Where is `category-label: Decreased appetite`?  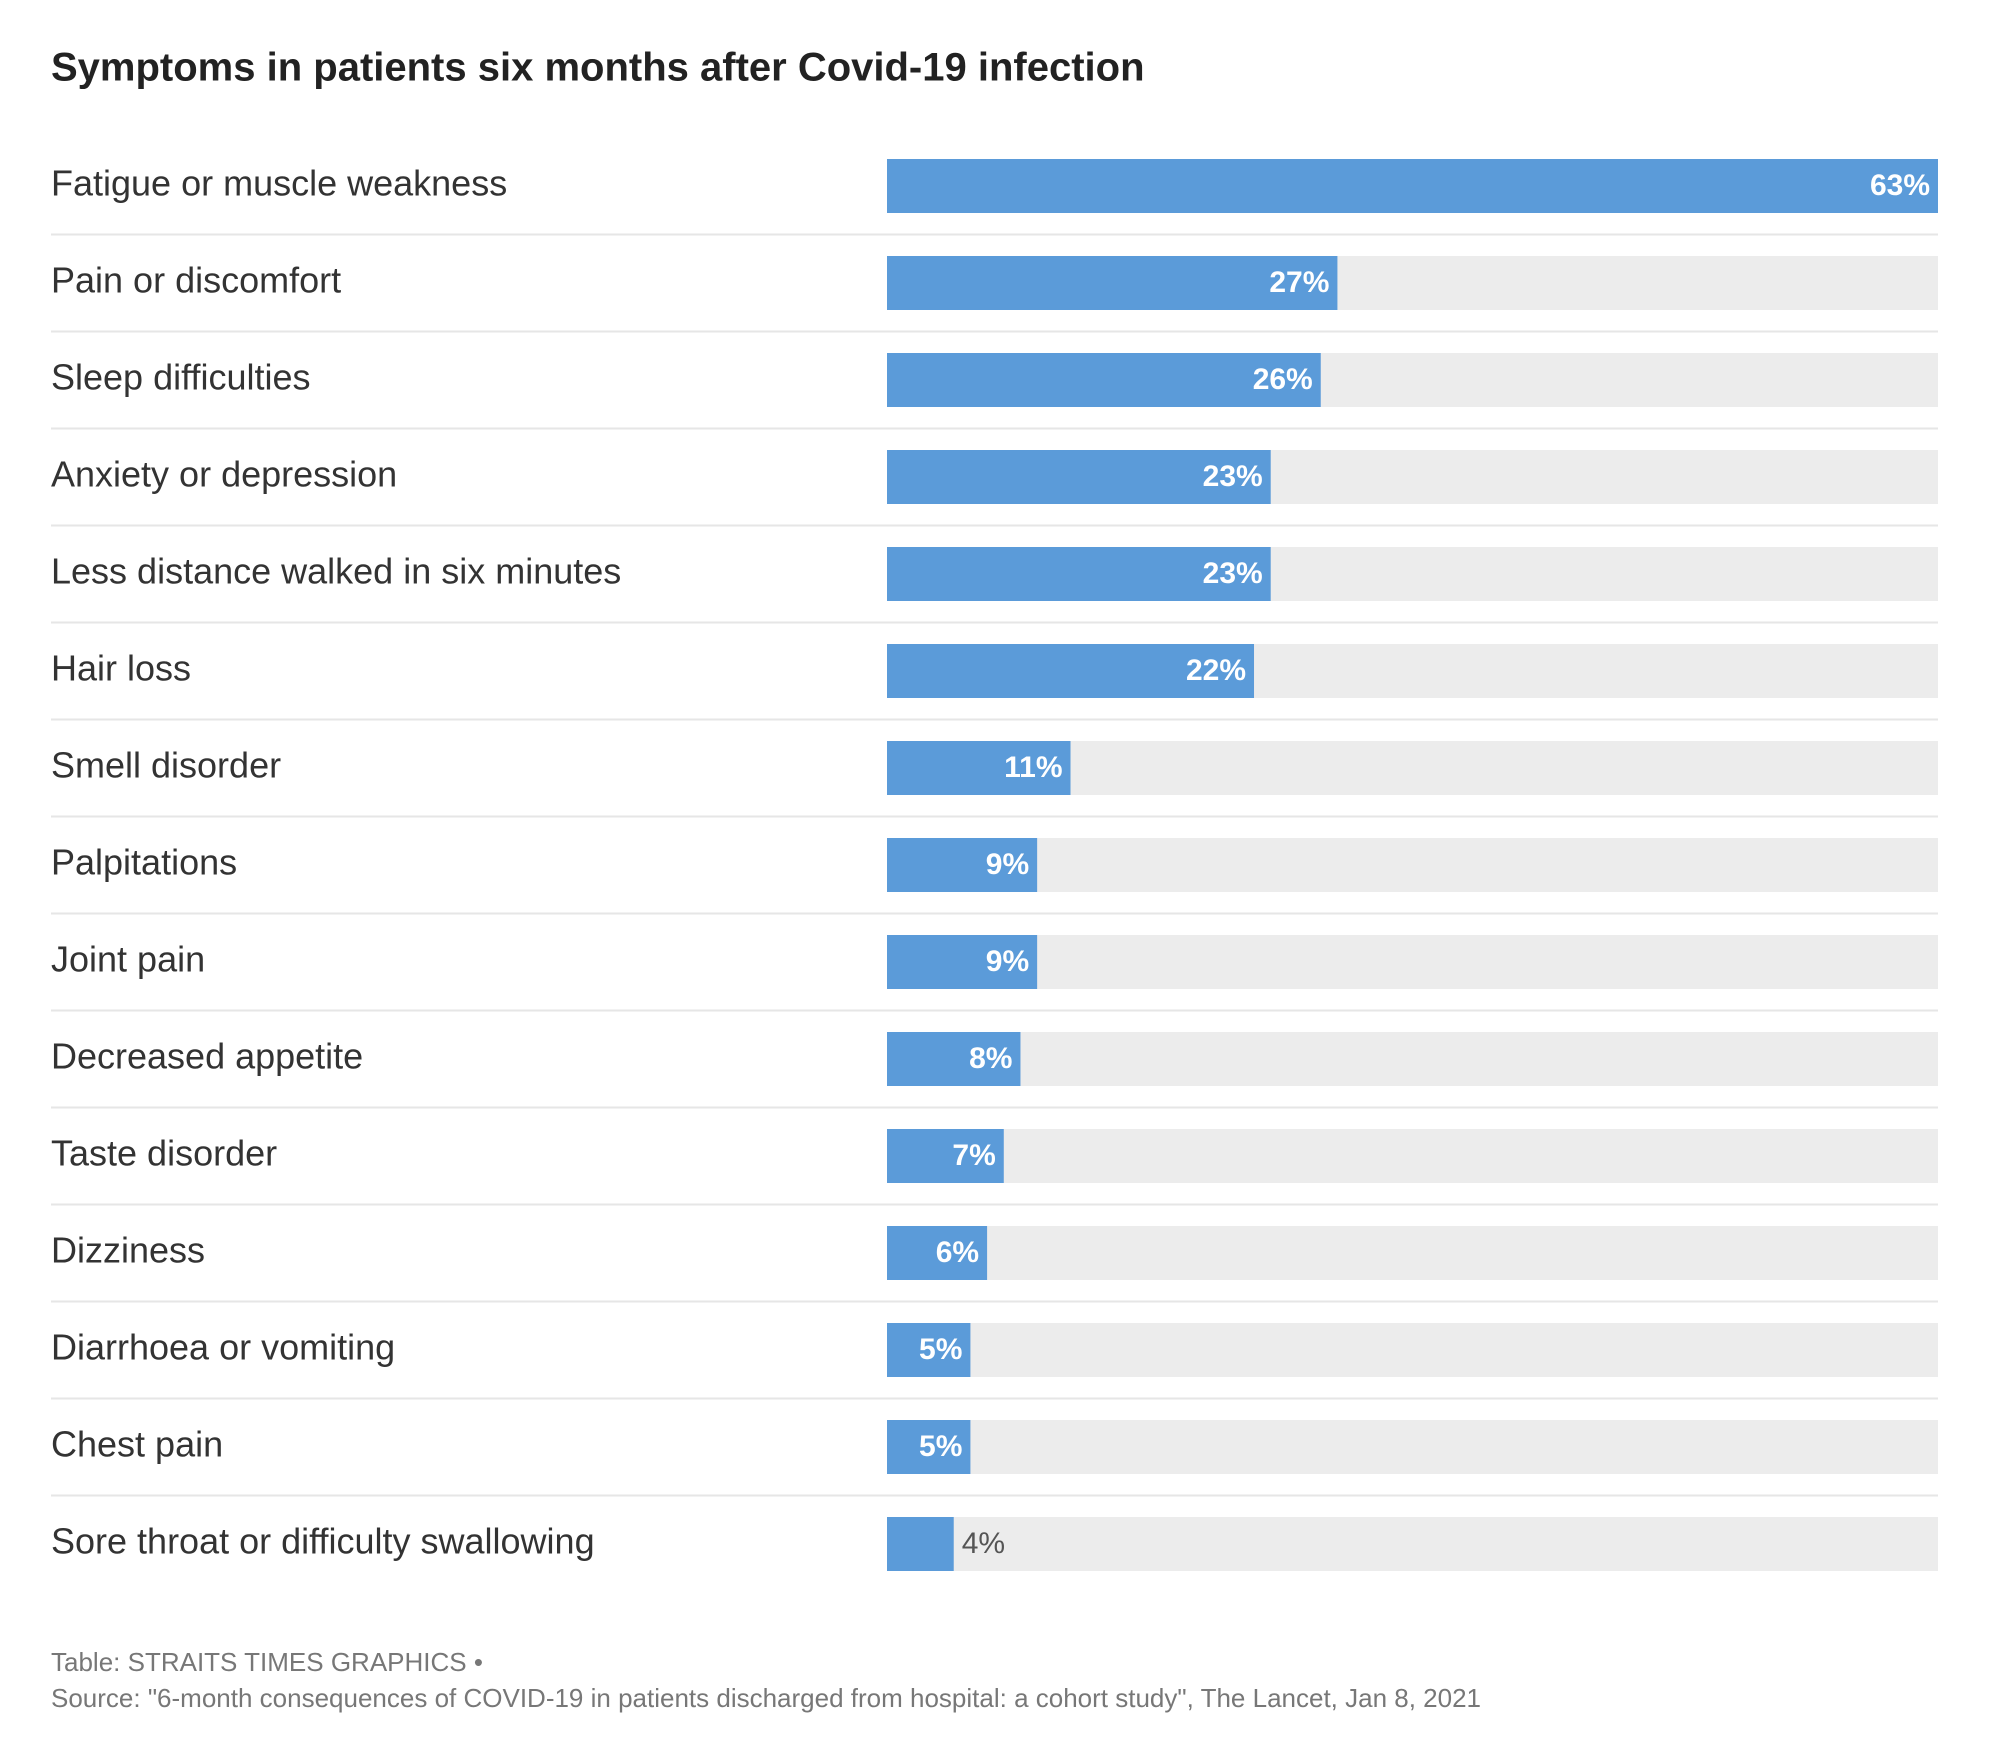 category-label: Decreased appetite is located at coordinates (207, 1056).